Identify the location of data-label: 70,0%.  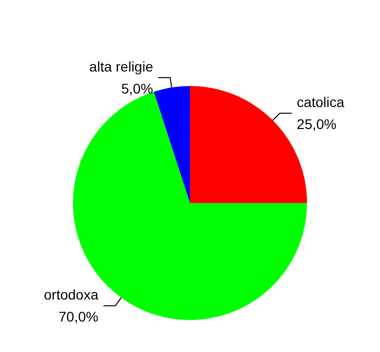
(78, 316).